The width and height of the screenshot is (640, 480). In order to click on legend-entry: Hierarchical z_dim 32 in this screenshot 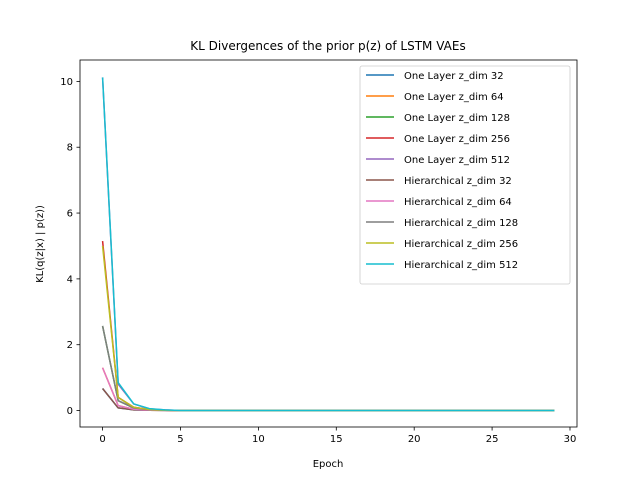, I will do `click(458, 181)`.